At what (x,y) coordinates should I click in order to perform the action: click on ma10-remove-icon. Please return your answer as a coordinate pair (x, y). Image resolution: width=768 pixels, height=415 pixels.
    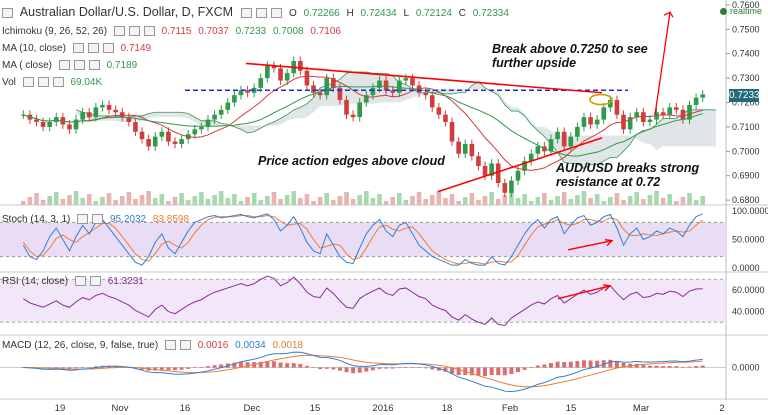
    Looking at the image, I should click on (108, 48).